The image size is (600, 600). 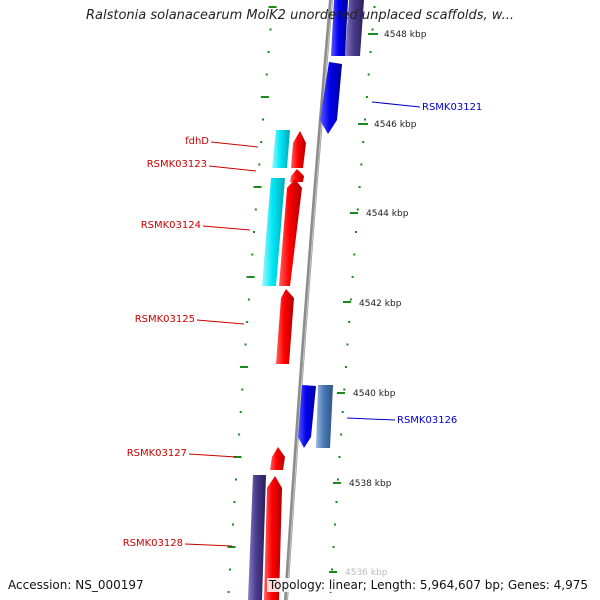 What do you see at coordinates (427, 420) in the screenshot?
I see `gene-label-rsmk03126: RSMK03126` at bounding box center [427, 420].